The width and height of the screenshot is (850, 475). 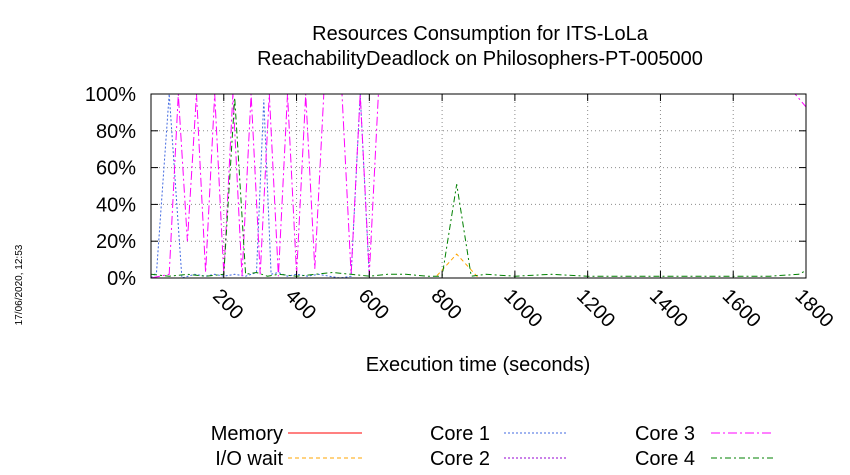 I want to click on x-tick-label: 1800, so click(x=813, y=308).